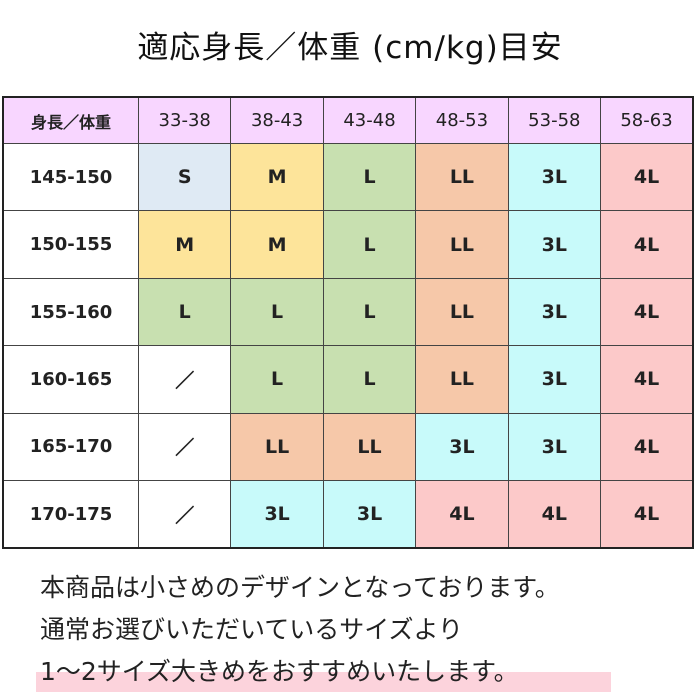  What do you see at coordinates (184, 177) in the screenshot?
I see `size-cell: S` at bounding box center [184, 177].